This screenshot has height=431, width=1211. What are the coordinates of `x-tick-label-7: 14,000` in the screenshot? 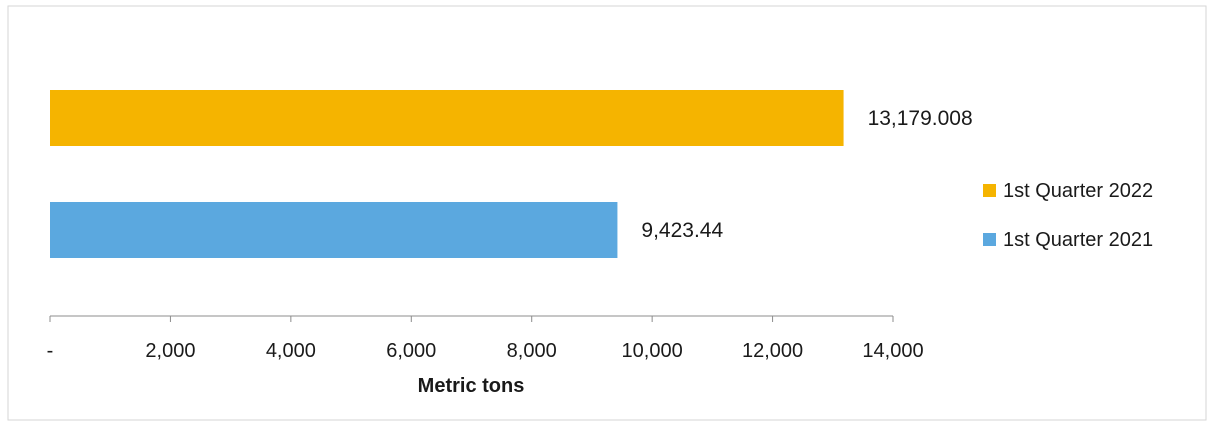 It's located at (892, 351).